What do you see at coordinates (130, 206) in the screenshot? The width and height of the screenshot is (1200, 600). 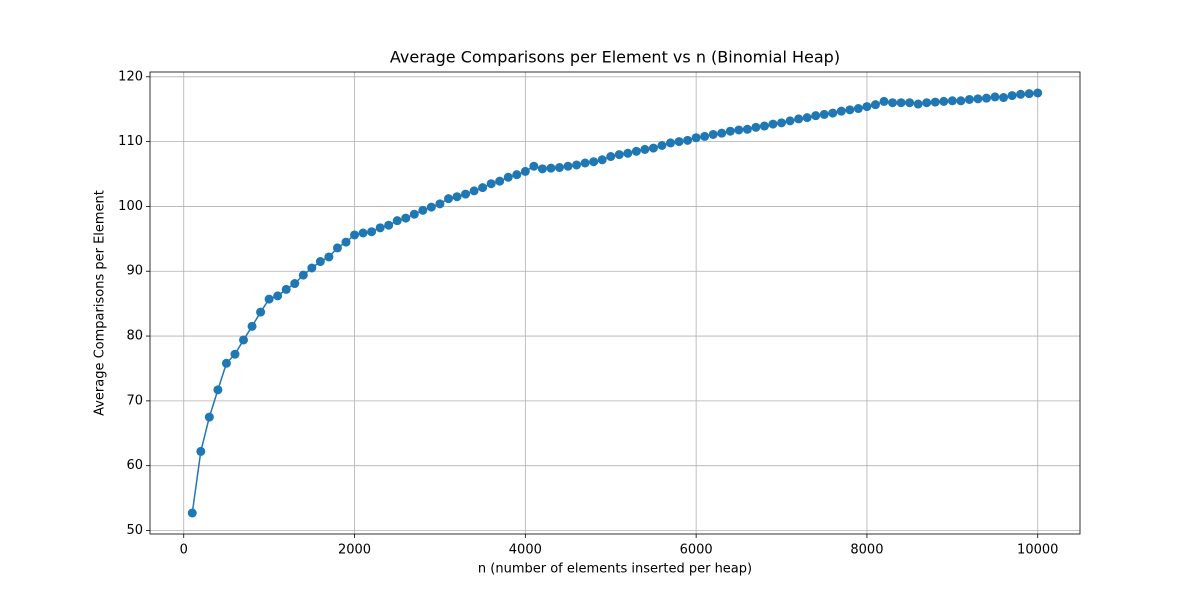 I see `y-tick-label: 100` at bounding box center [130, 206].